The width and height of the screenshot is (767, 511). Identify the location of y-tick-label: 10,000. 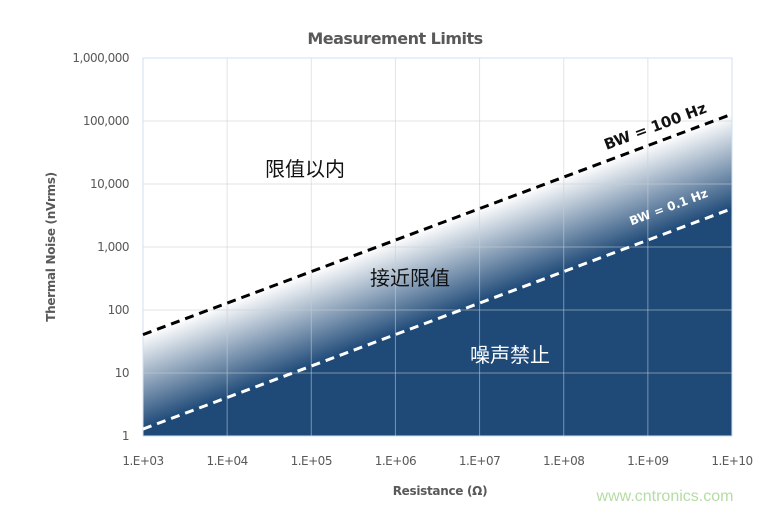
(109, 184).